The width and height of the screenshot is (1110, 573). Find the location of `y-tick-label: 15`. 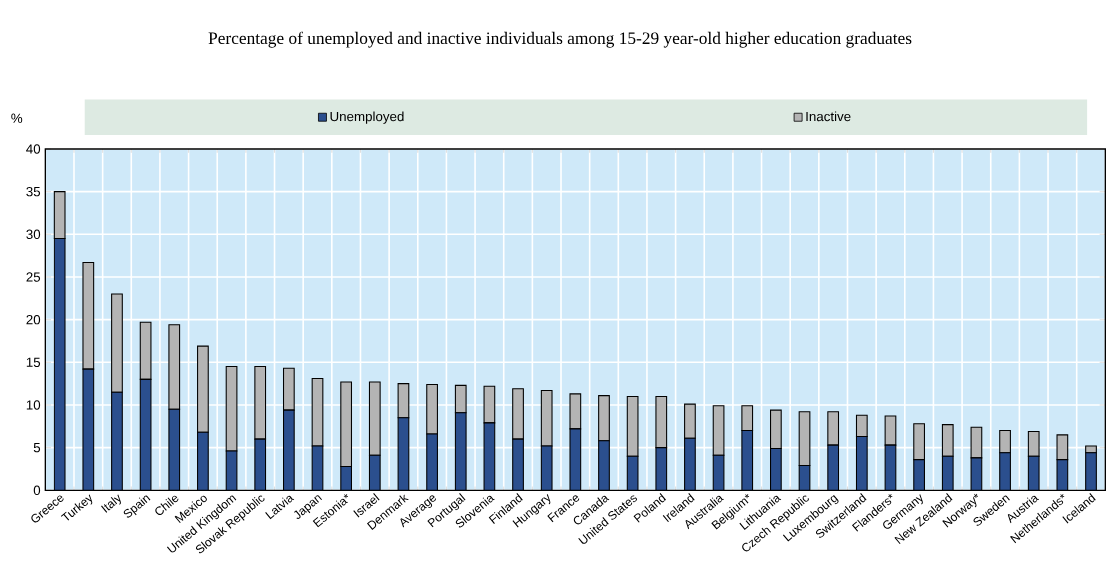

y-tick-label: 15 is located at coordinates (33, 362).